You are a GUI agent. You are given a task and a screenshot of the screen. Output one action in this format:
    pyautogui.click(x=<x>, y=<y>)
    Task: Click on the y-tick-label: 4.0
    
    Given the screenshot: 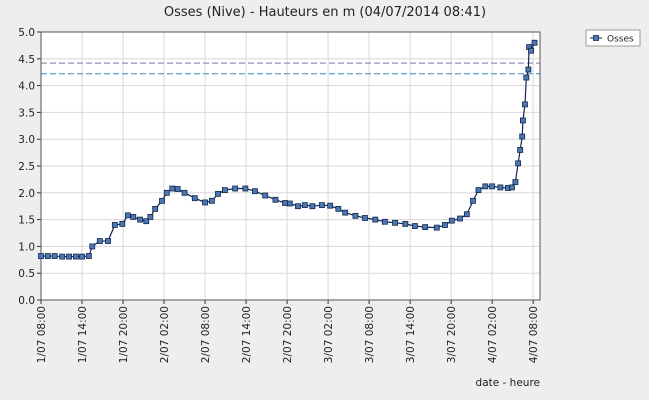 What is the action you would take?
    pyautogui.click(x=26, y=87)
    